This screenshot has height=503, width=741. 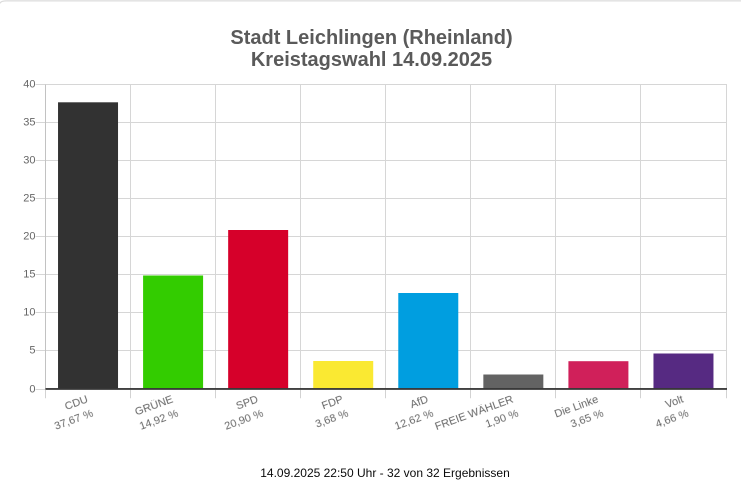 What do you see at coordinates (29, 122) in the screenshot?
I see `svg-text: 35` at bounding box center [29, 122].